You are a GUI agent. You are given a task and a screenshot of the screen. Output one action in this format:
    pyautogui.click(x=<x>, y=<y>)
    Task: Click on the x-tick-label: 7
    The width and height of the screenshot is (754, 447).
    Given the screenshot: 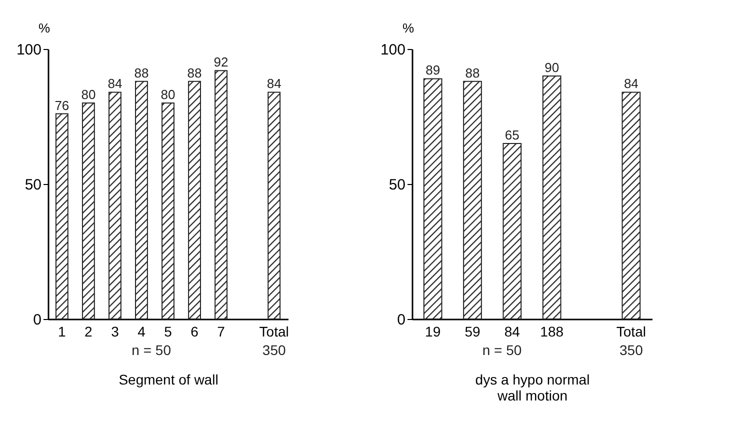 What is the action you would take?
    pyautogui.click(x=221, y=332)
    